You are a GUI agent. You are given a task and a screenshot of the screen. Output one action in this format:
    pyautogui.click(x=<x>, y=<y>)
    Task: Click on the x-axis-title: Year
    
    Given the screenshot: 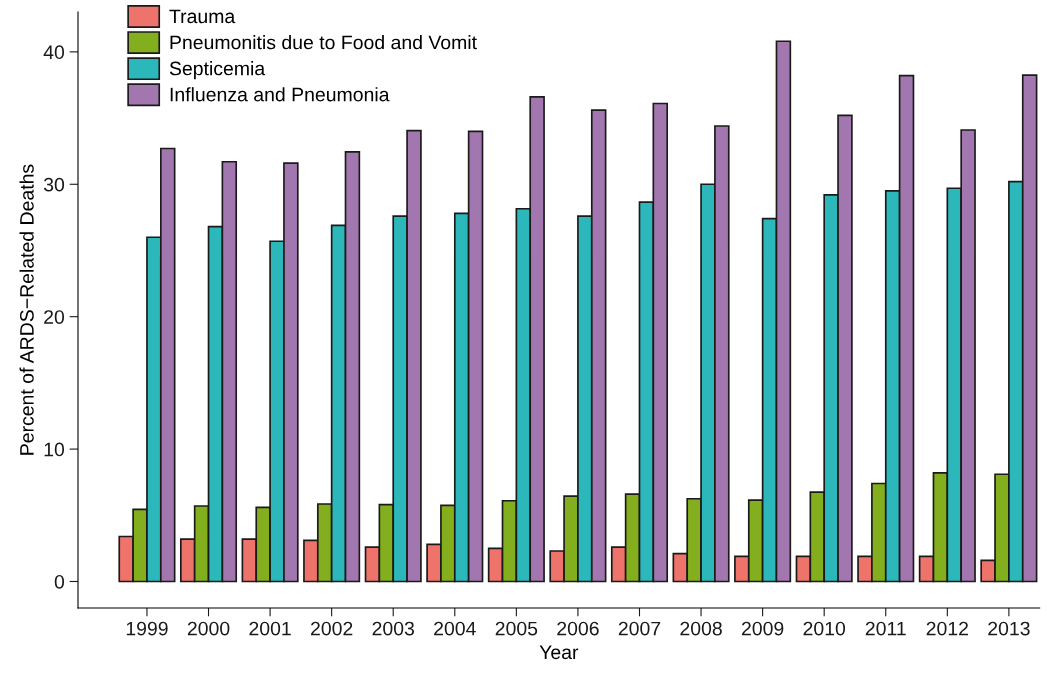 What is the action you would take?
    pyautogui.click(x=559, y=652)
    